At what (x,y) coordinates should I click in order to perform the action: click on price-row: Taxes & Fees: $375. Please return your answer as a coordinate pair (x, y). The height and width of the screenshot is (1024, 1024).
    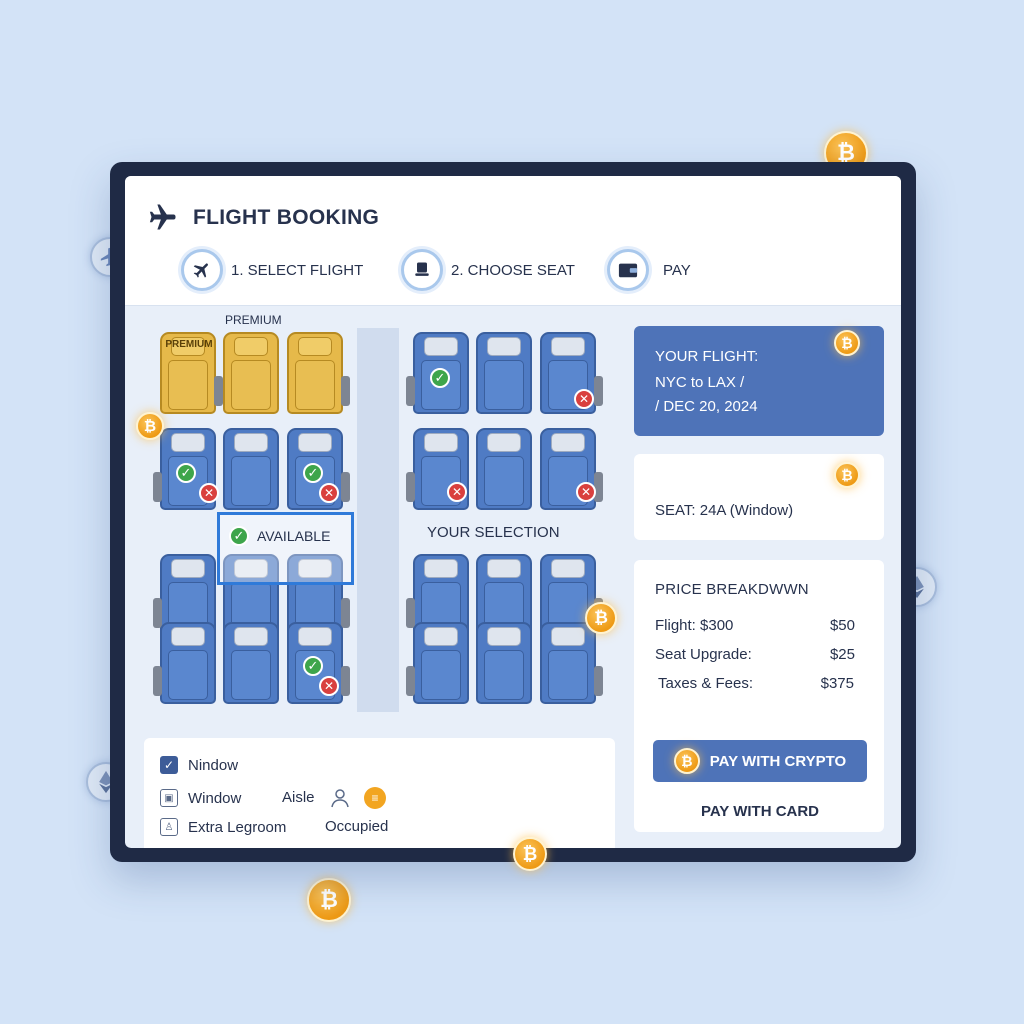
    Looking at the image, I should click on (756, 683).